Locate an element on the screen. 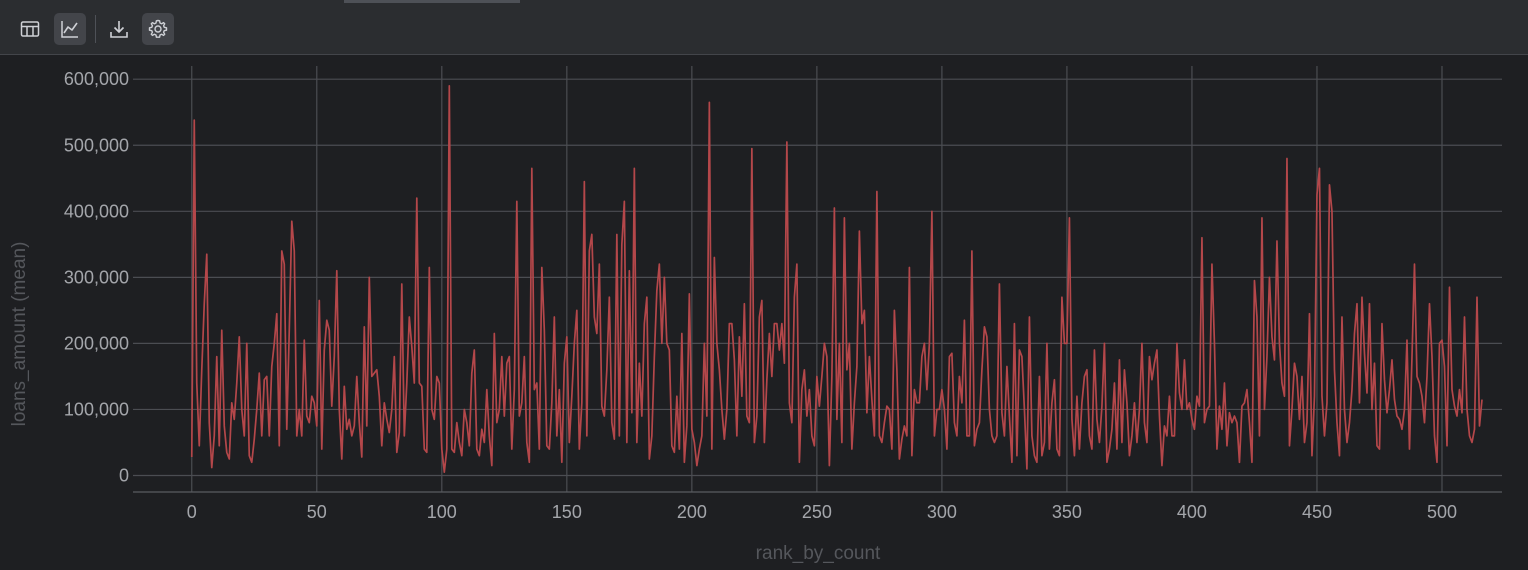 Image resolution: width=1528 pixels, height=570 pixels. x-tick-label: 500 is located at coordinates (1442, 512).